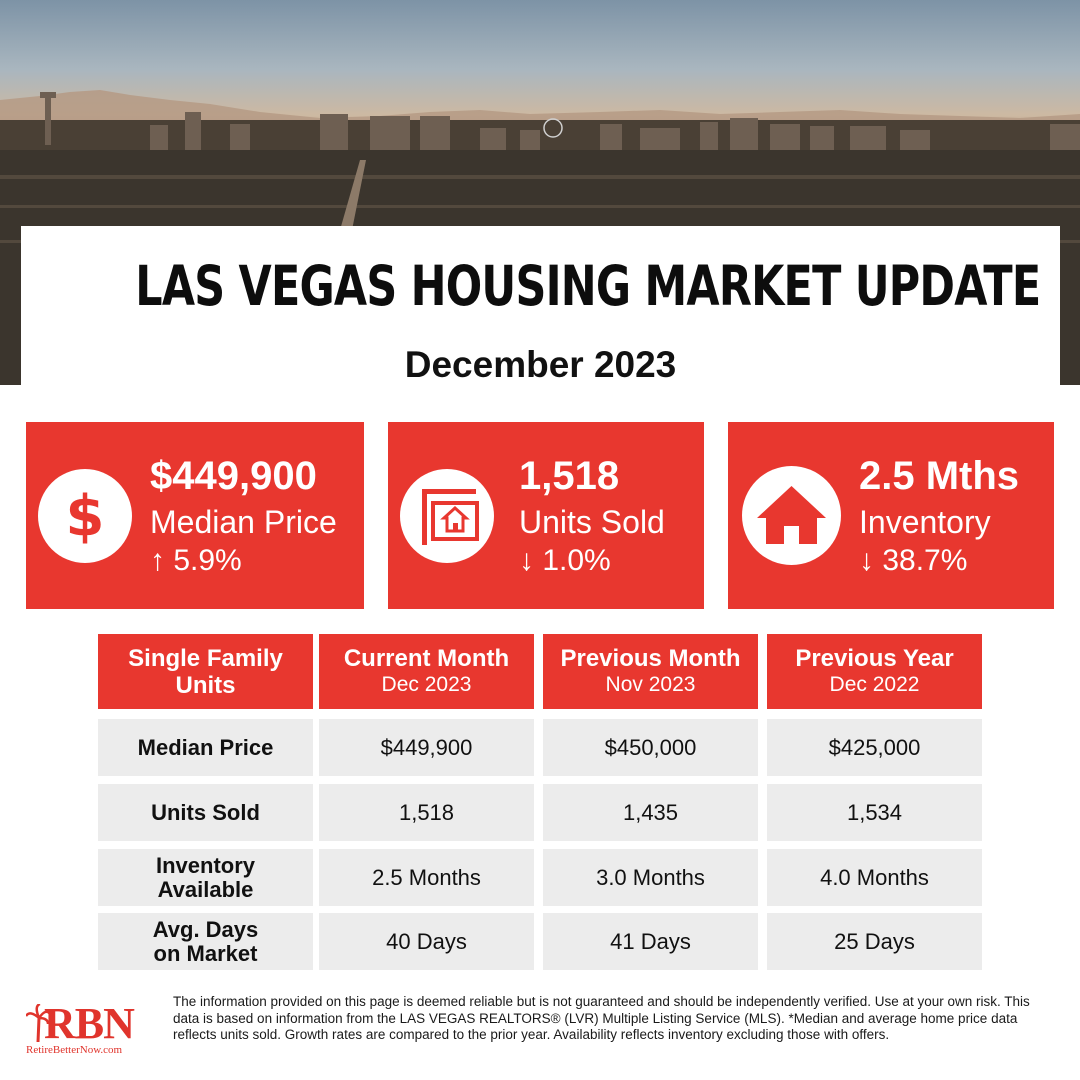 Image resolution: width=1080 pixels, height=1080 pixels. What do you see at coordinates (426, 941) in the screenshot?
I see `table-cell: 40 Days` at bounding box center [426, 941].